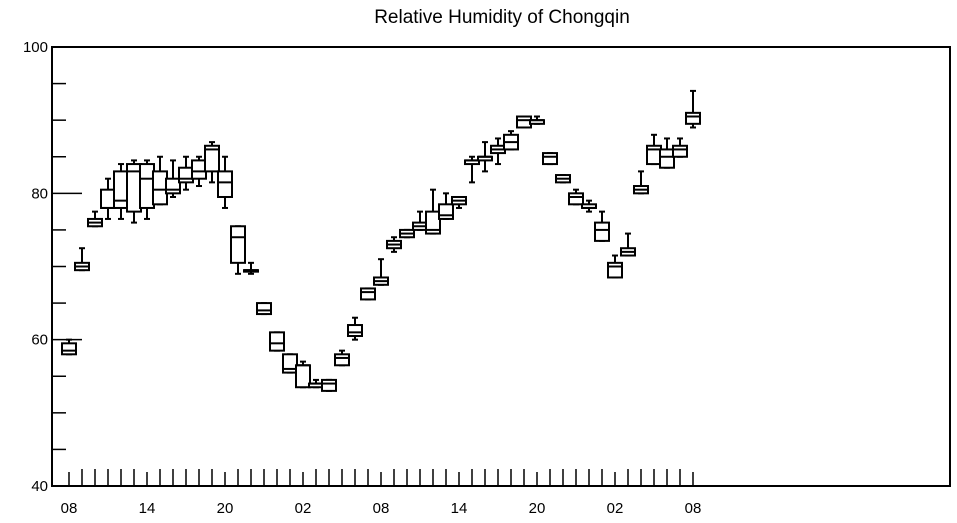 This screenshot has width=957, height=523. What do you see at coordinates (35, 47) in the screenshot?
I see `y-tick-label: 100` at bounding box center [35, 47].